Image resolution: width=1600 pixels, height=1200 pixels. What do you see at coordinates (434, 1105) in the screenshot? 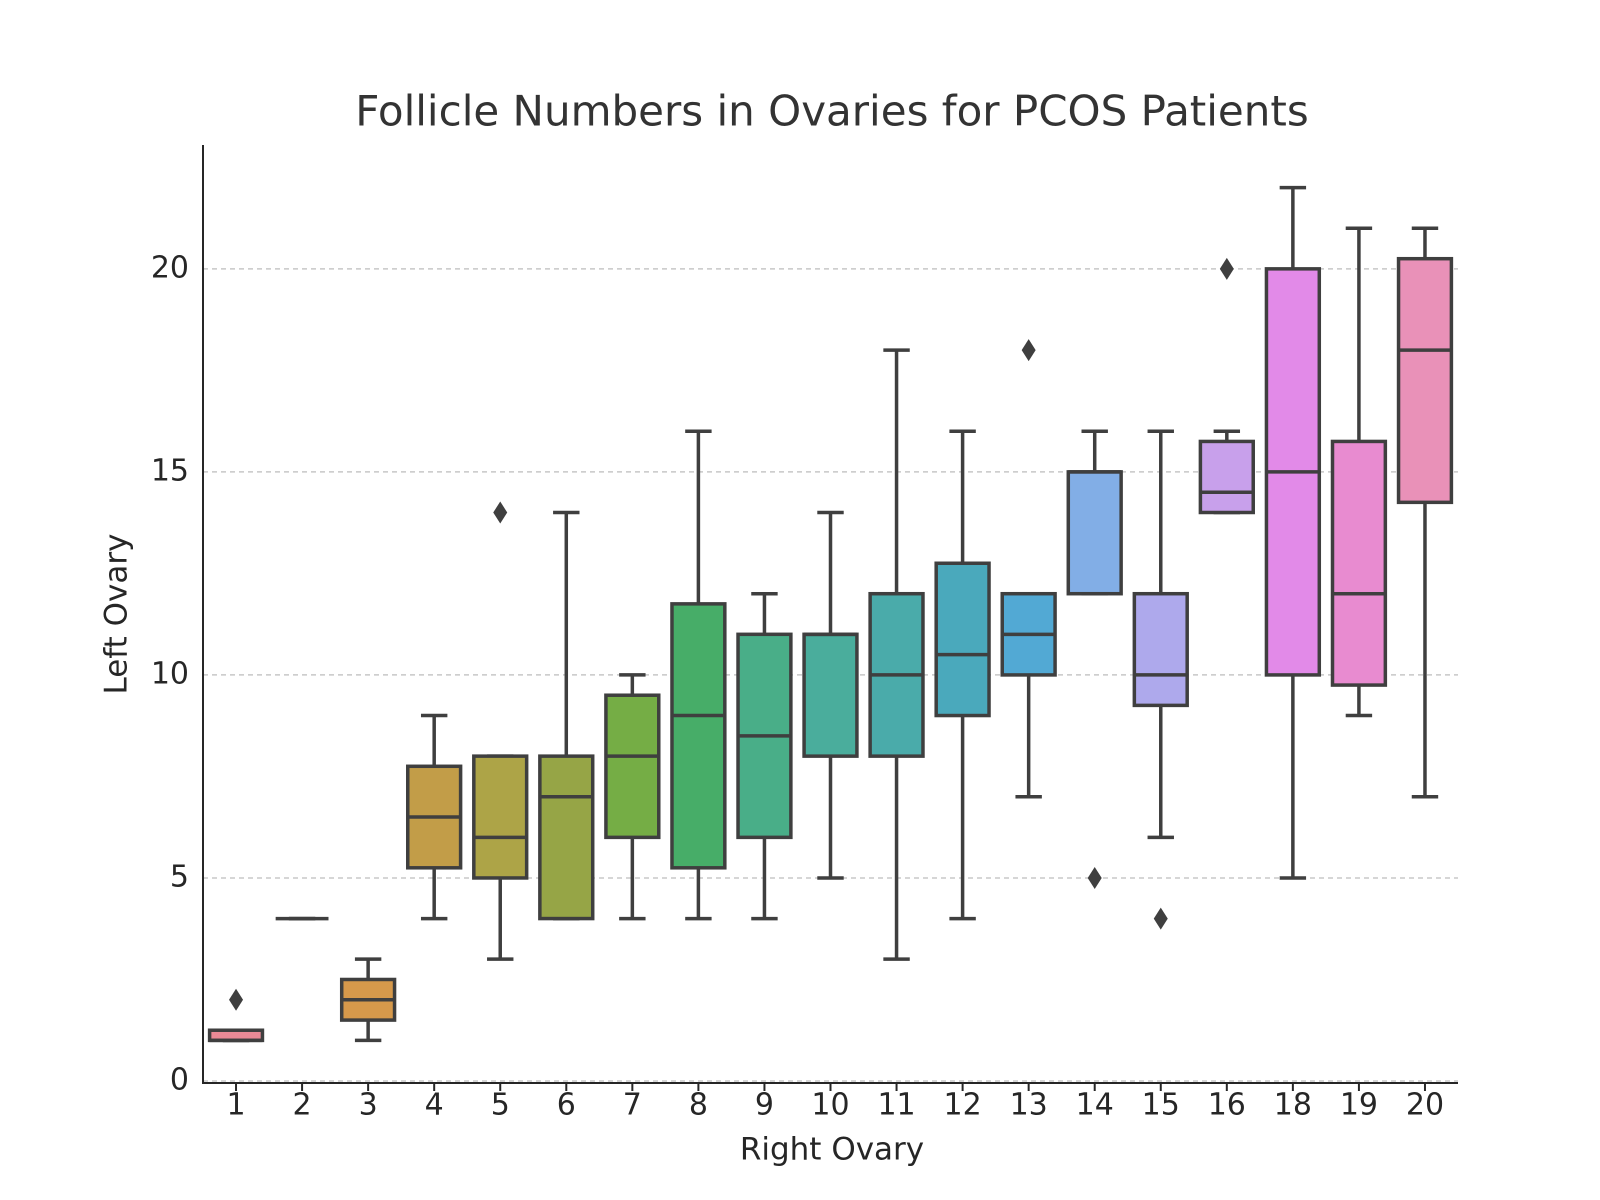
I see `x-tick-label: 4` at bounding box center [434, 1105].